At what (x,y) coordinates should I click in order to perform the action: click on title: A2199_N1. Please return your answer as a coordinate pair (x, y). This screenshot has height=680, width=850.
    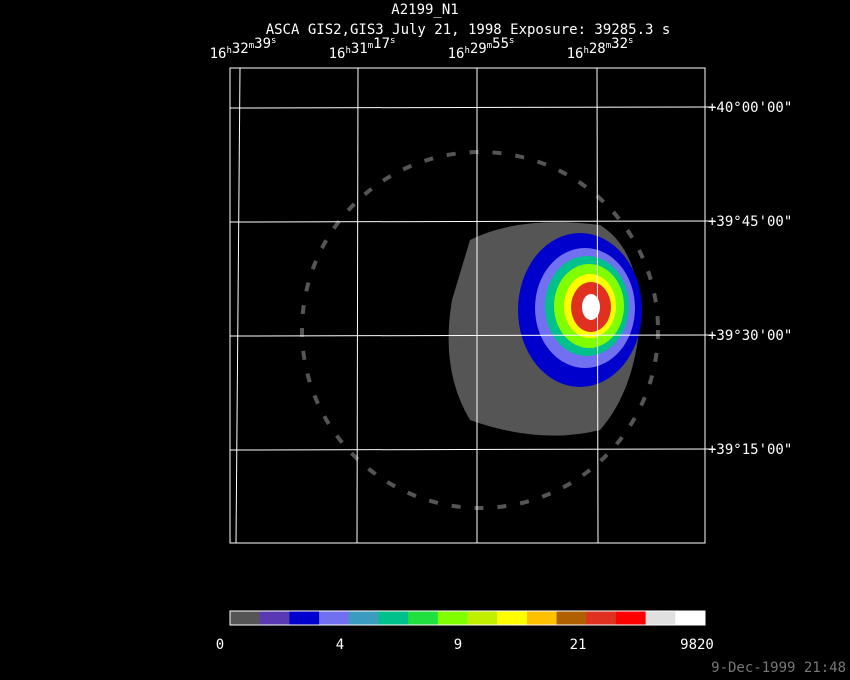
    Looking at the image, I should click on (424, 10).